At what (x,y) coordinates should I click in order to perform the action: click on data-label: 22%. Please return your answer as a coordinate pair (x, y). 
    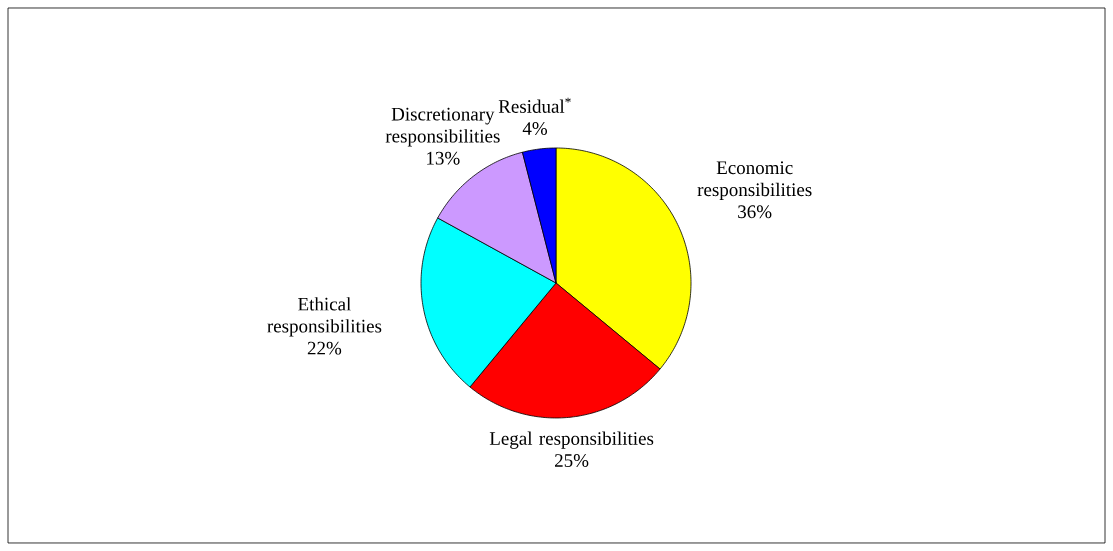
    Looking at the image, I should click on (324, 348).